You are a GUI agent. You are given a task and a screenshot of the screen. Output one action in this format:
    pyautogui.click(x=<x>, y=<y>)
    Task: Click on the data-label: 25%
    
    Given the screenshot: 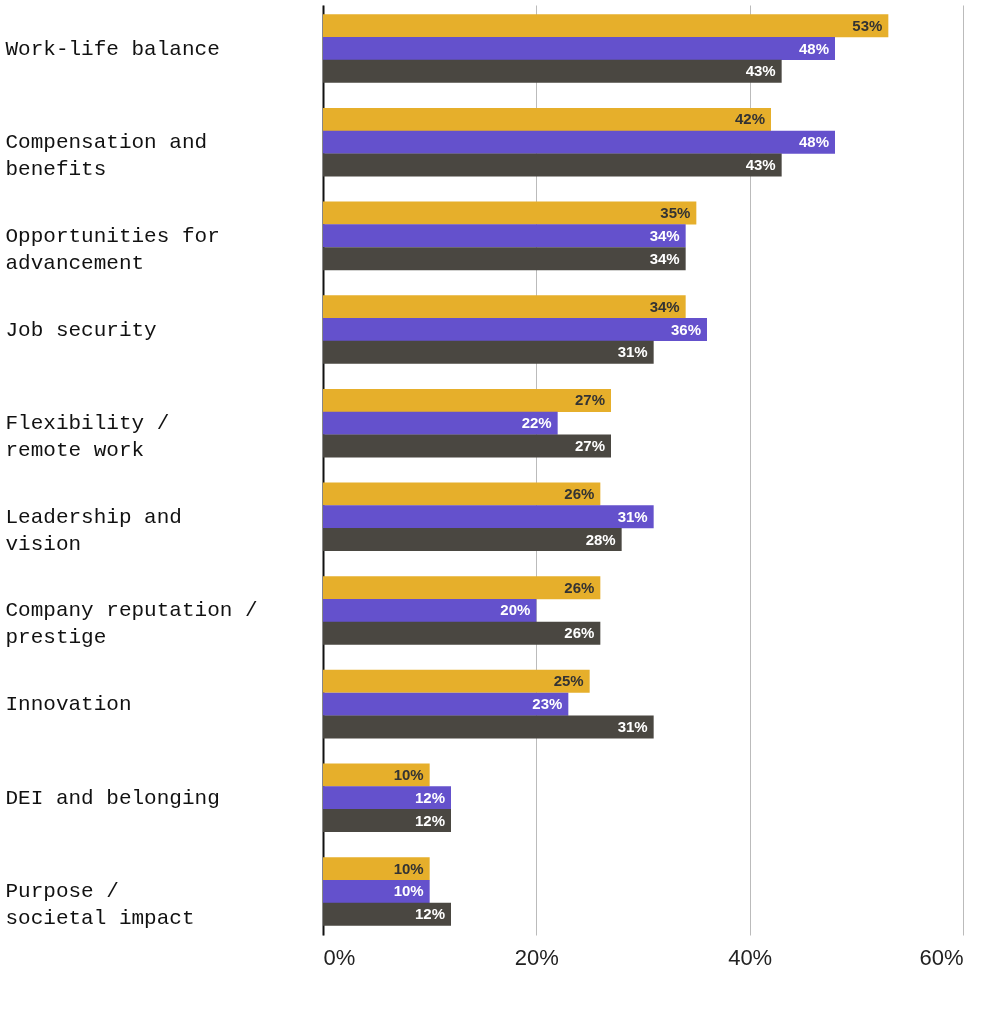 What is the action you would take?
    pyautogui.click(x=568, y=681)
    